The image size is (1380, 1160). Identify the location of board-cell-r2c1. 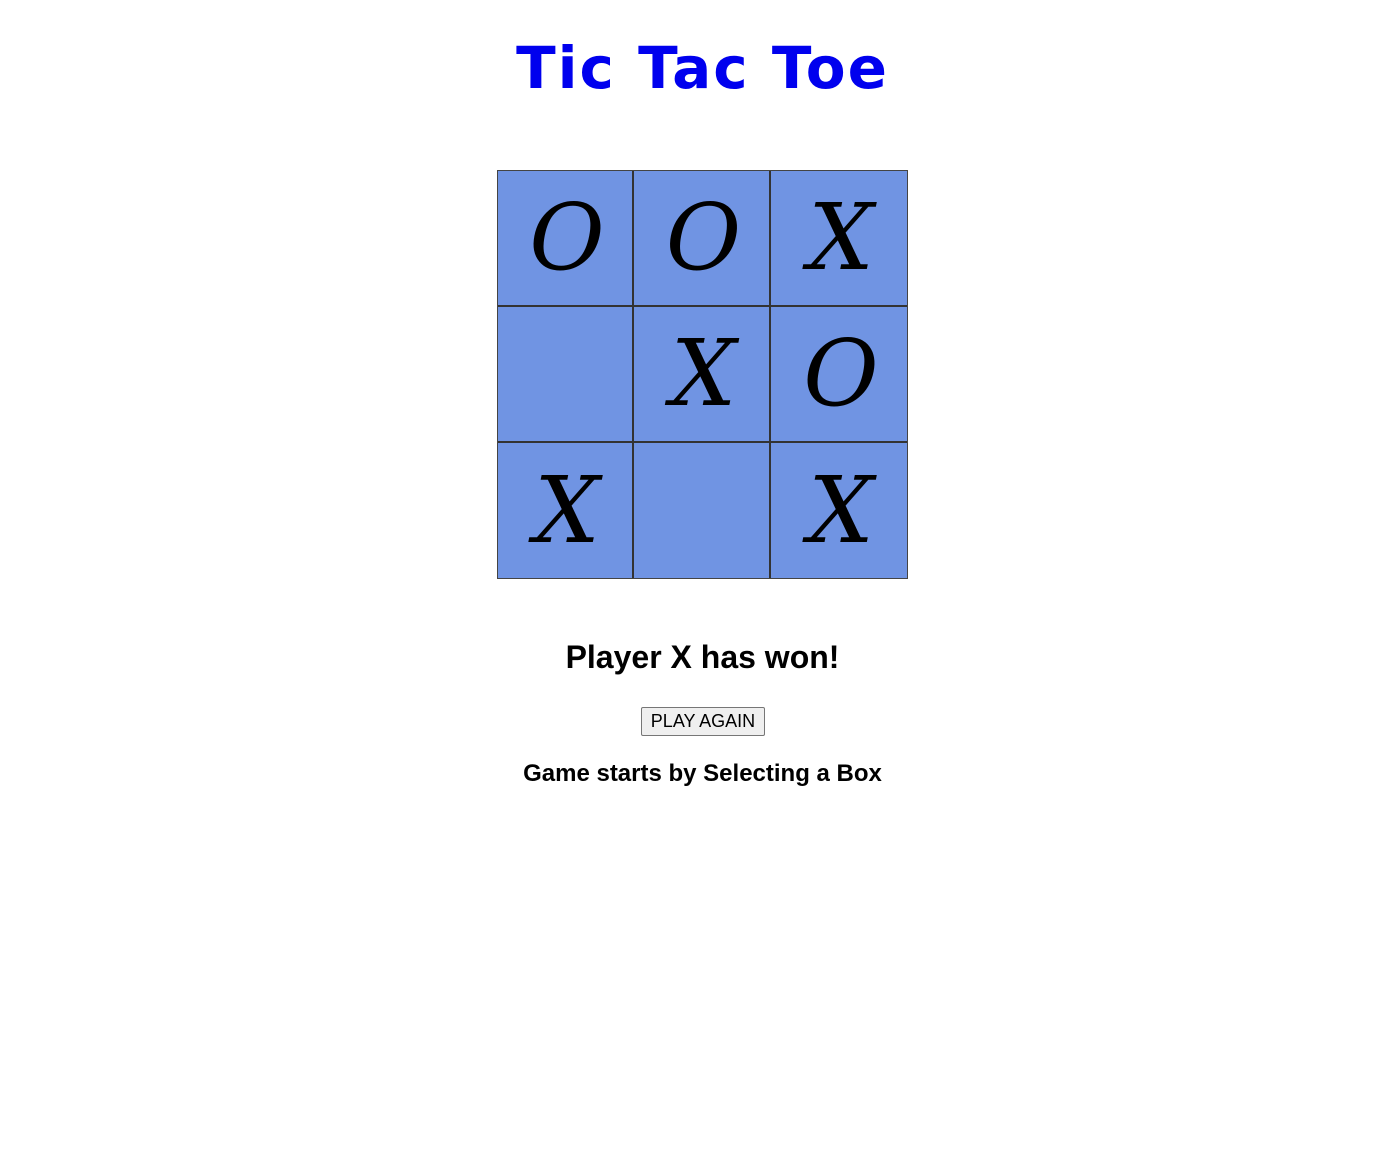
(566, 375).